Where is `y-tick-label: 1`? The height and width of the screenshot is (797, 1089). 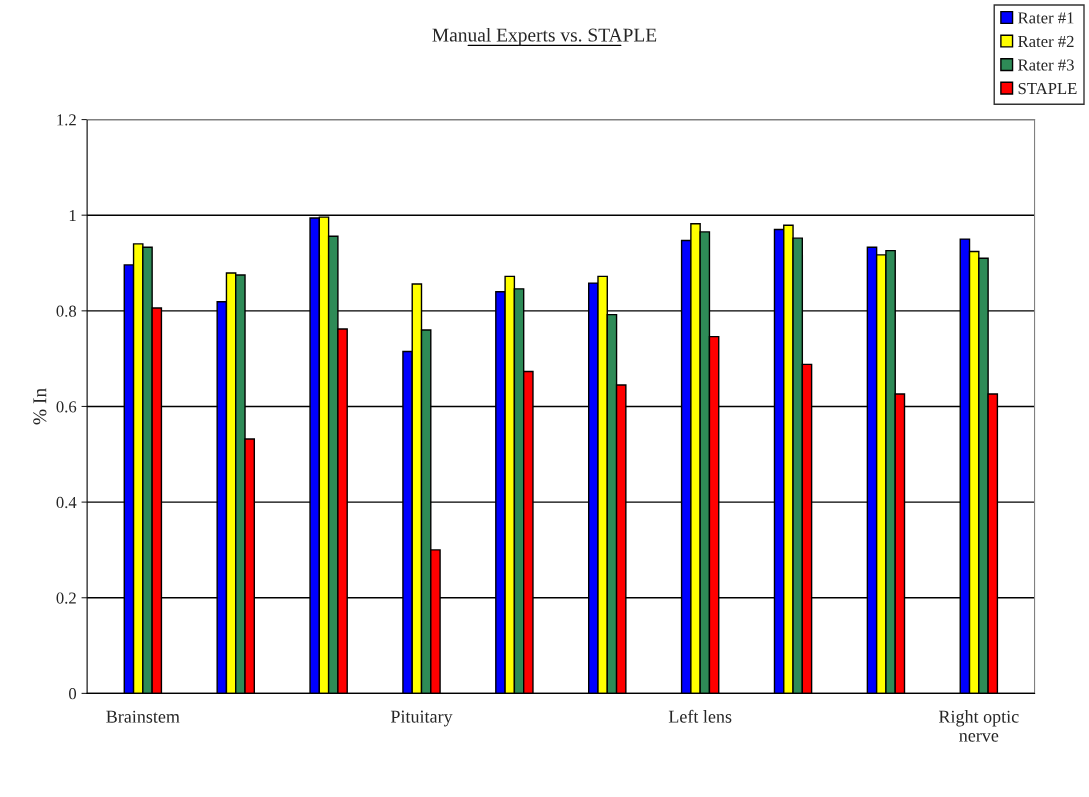 y-tick-label: 1 is located at coordinates (72, 215).